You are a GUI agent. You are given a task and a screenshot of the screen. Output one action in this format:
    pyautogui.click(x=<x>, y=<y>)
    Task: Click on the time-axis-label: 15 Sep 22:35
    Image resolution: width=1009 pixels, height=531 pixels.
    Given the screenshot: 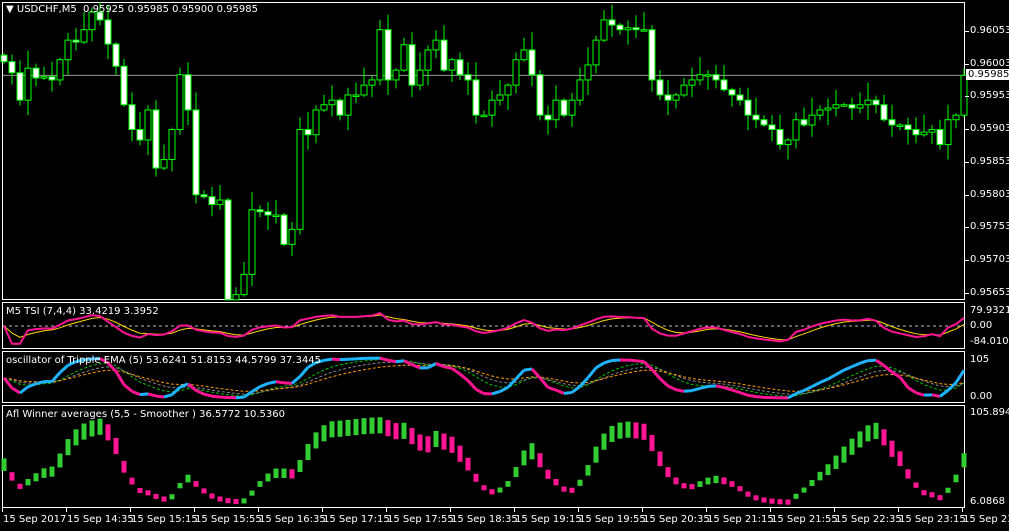 What is the action you would take?
    pyautogui.click(x=868, y=519)
    